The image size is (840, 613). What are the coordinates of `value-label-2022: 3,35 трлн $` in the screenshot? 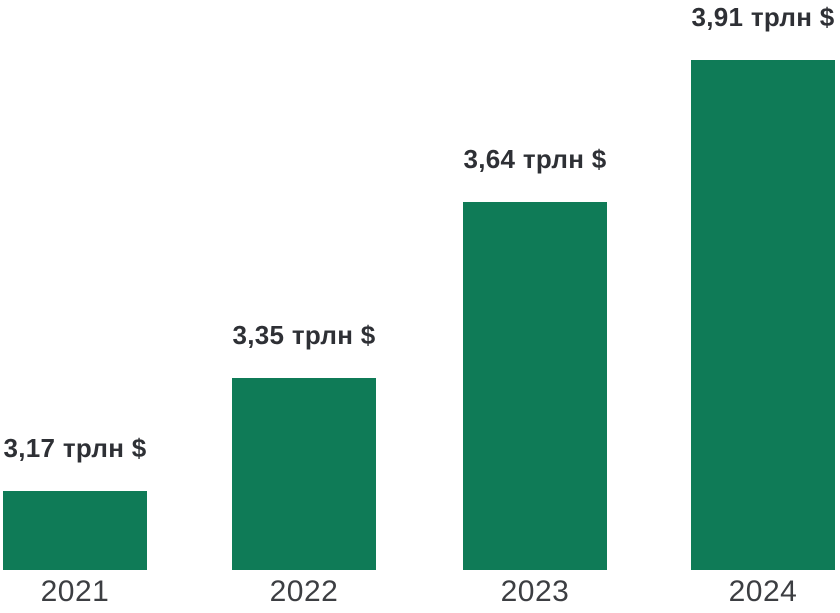 It's located at (304, 335).